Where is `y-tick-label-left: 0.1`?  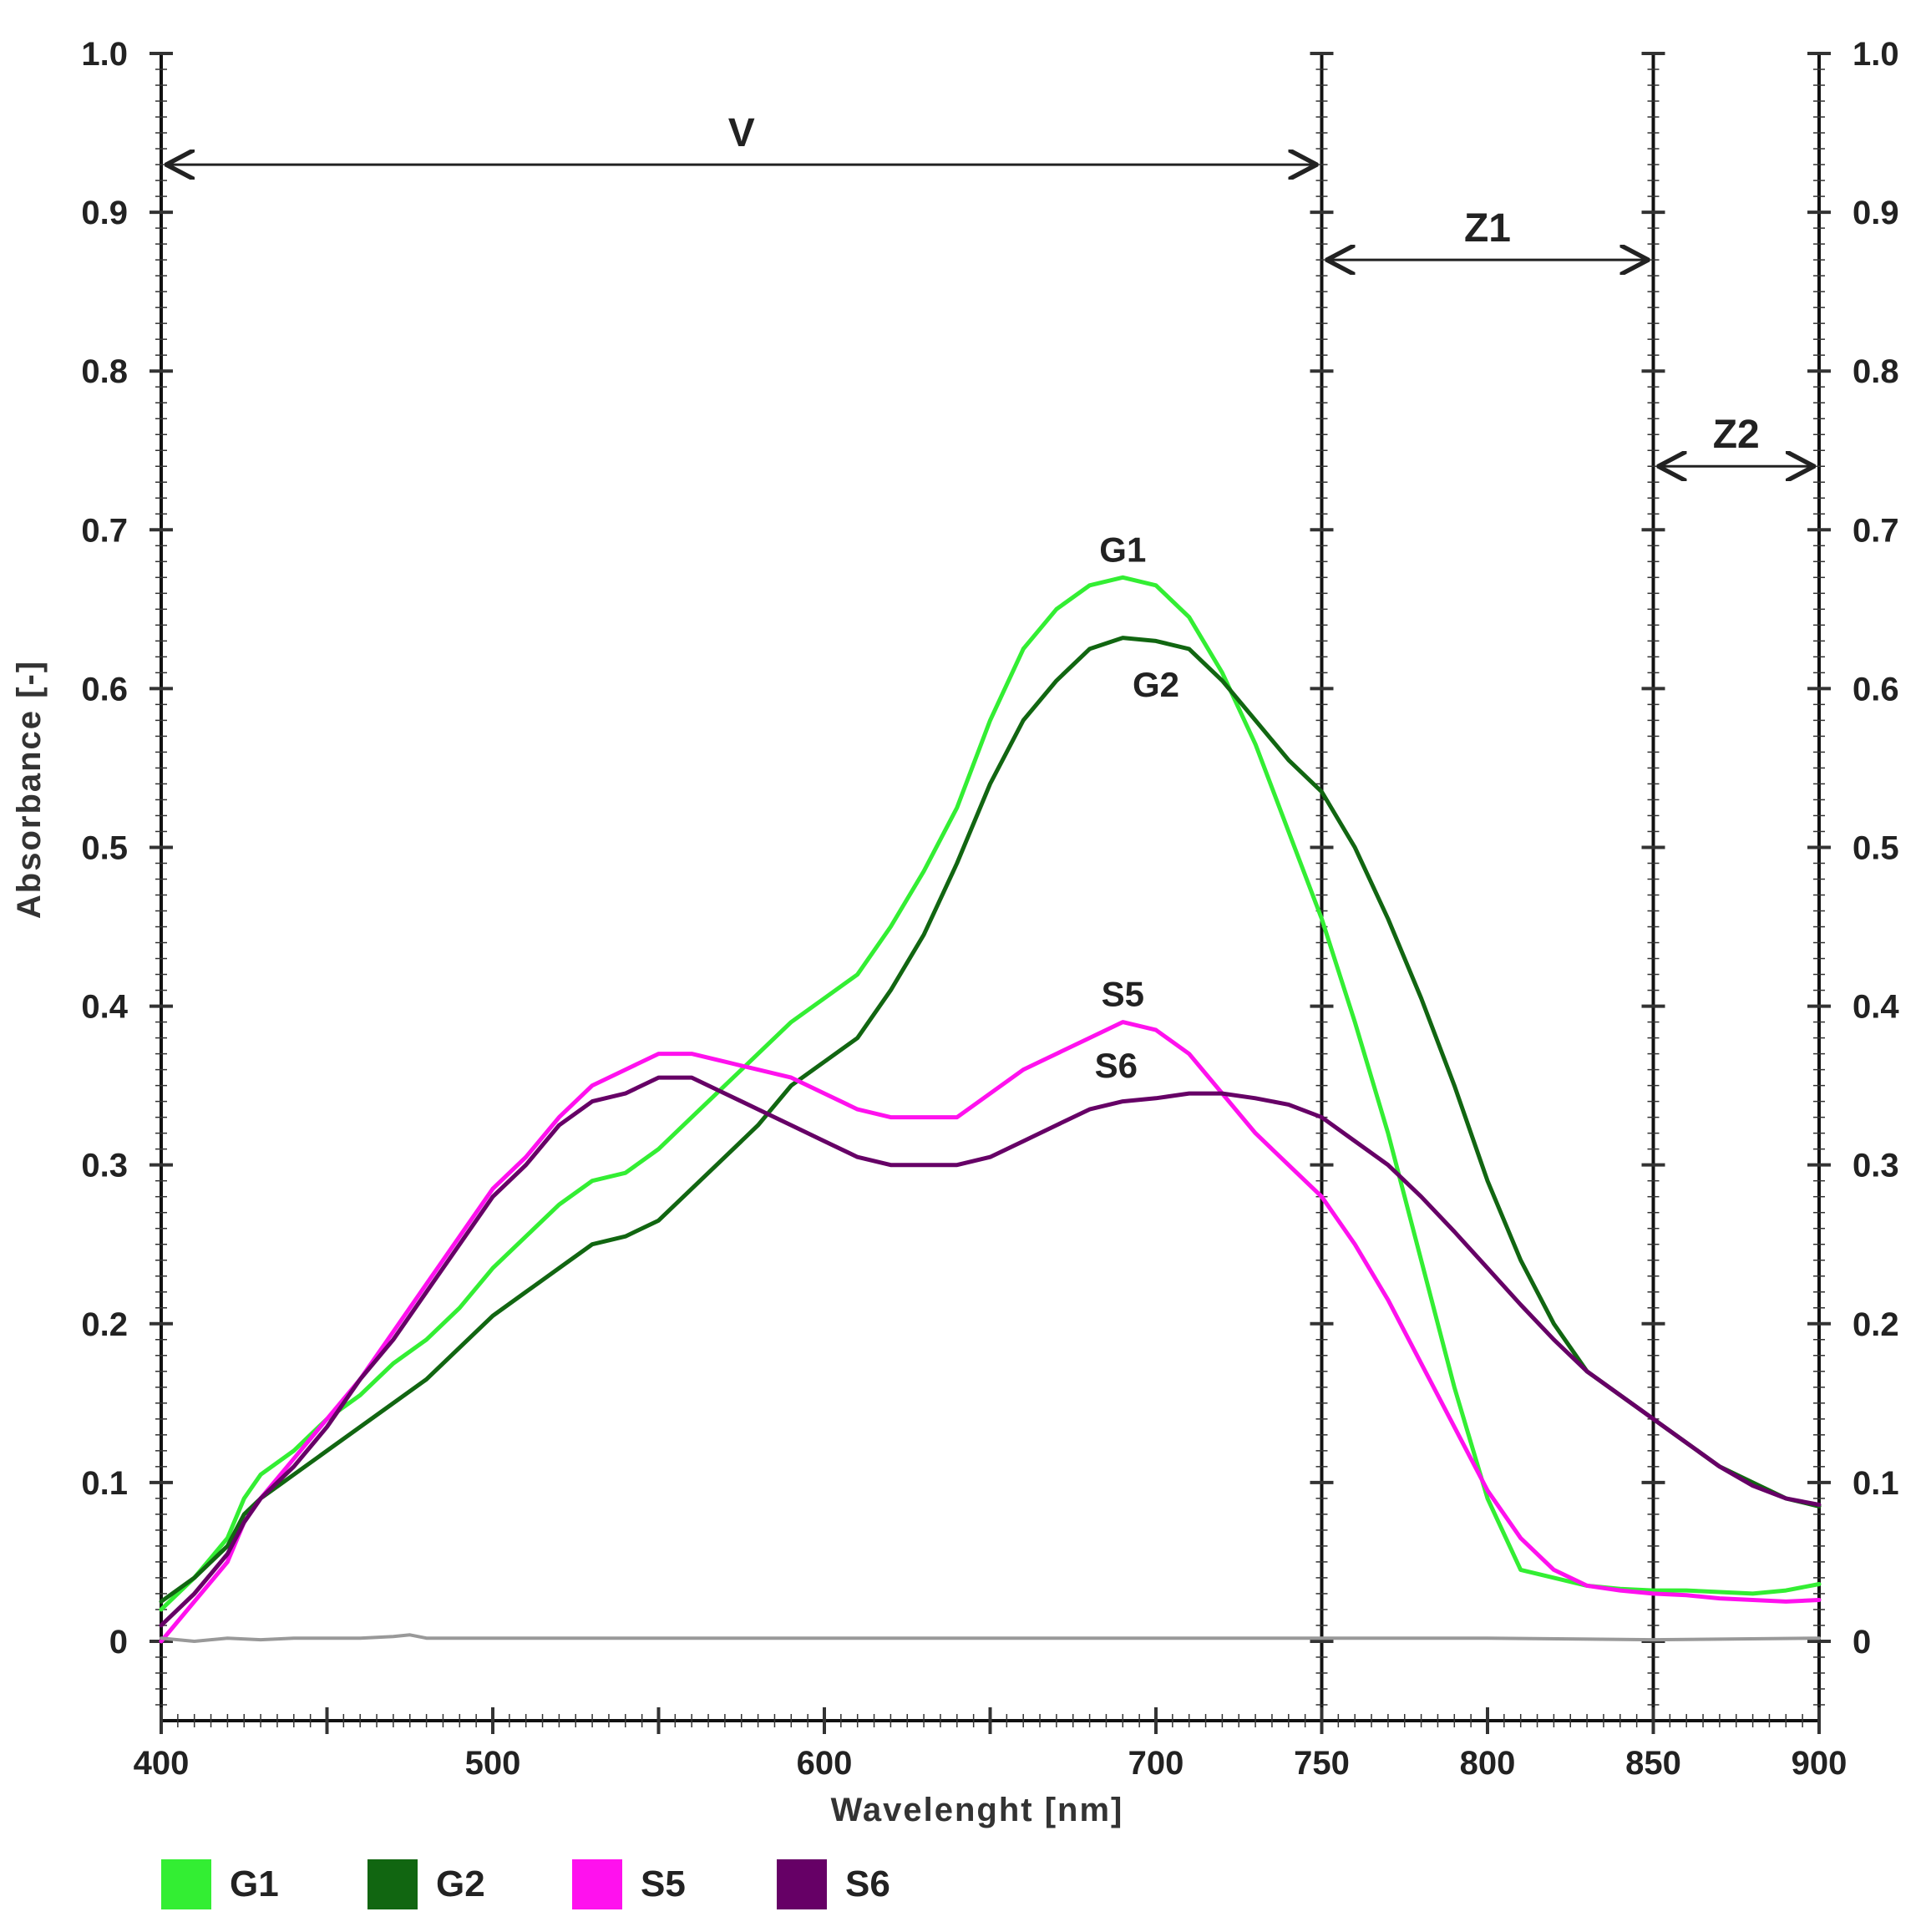 y-tick-label-left: 0.1 is located at coordinates (105, 1483).